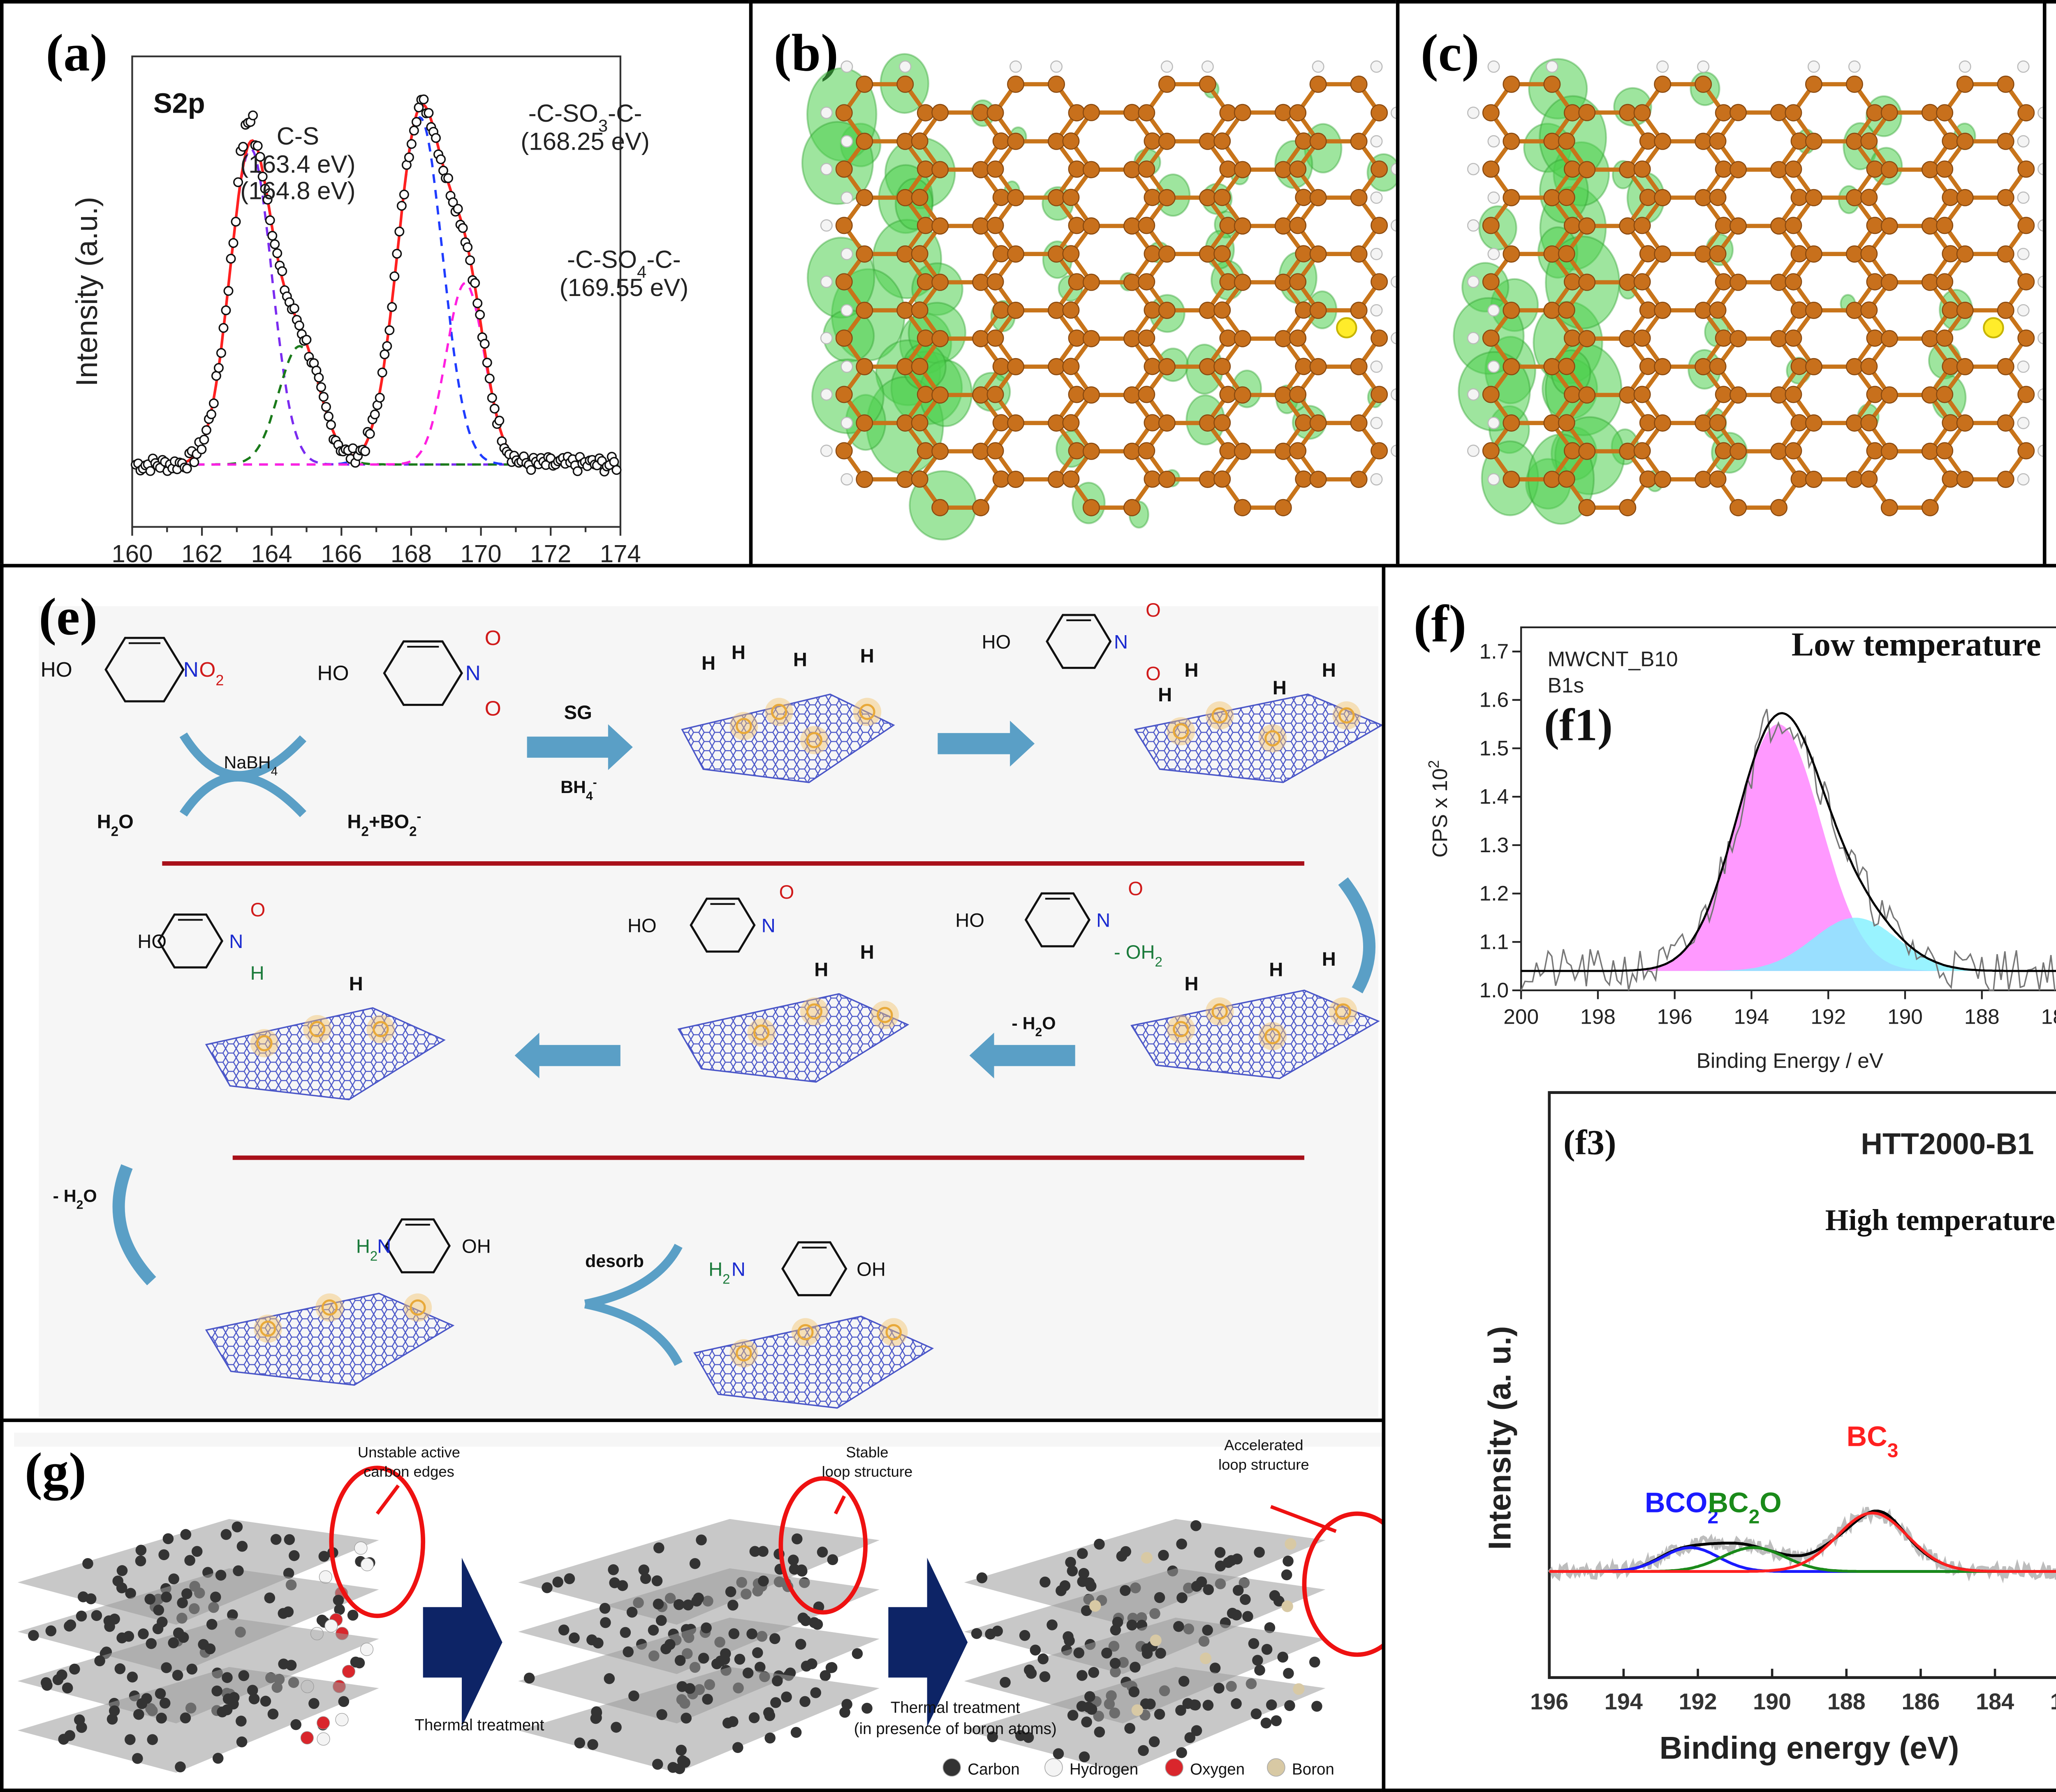 The image size is (2056, 1792). I want to click on text-span: e, so click(657, 287).